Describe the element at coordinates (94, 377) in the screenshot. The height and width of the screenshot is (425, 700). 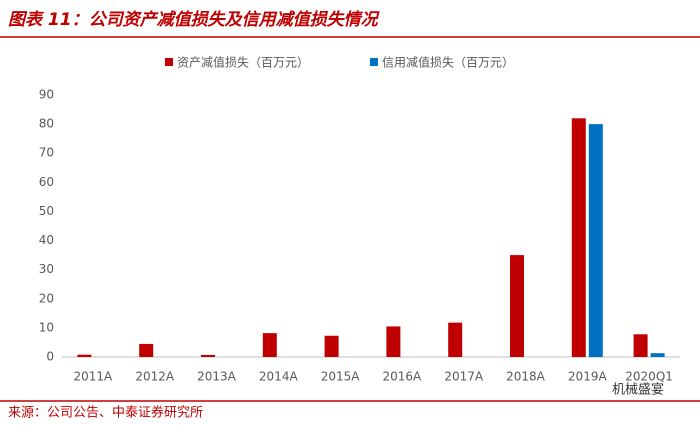
I see `x-tick-label: 2011A` at that location.